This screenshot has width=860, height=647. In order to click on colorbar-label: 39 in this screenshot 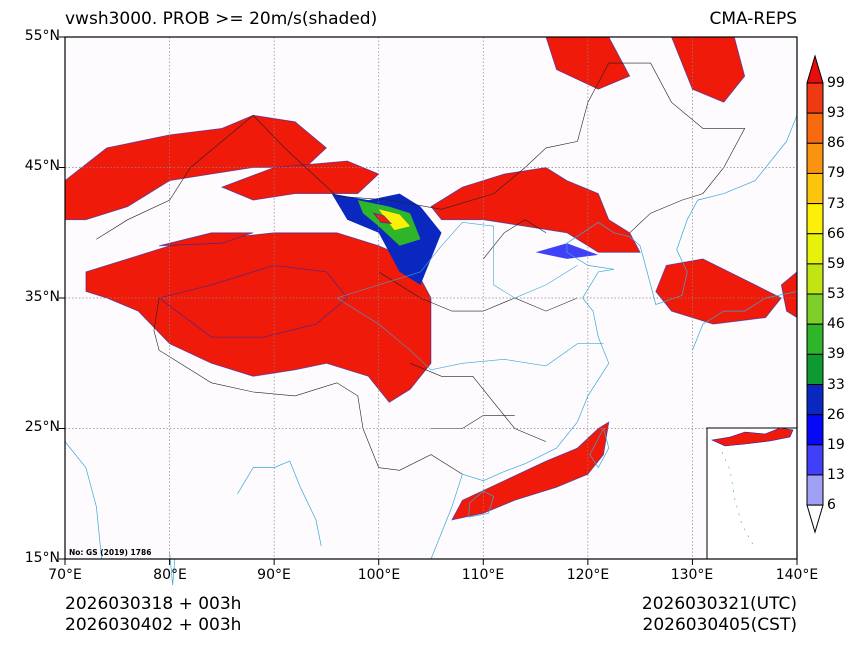, I will do `click(836, 354)`.